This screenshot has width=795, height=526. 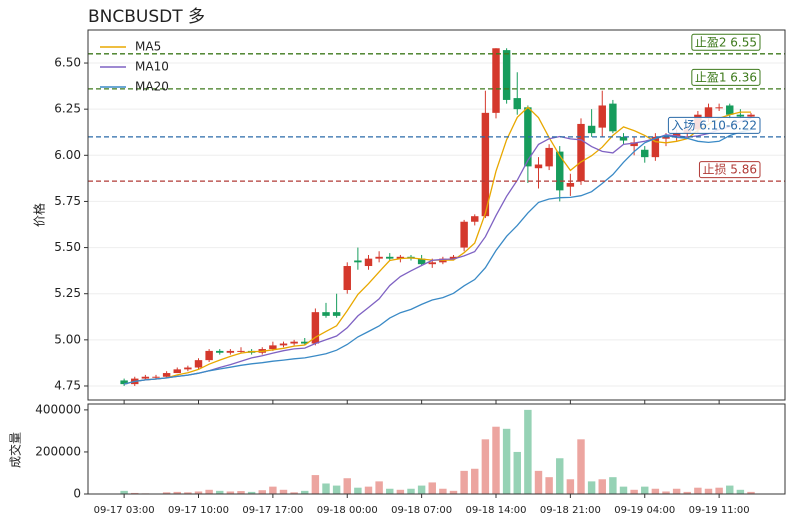 I want to click on level-tag: 止盈2 6.55, so click(x=726, y=42).